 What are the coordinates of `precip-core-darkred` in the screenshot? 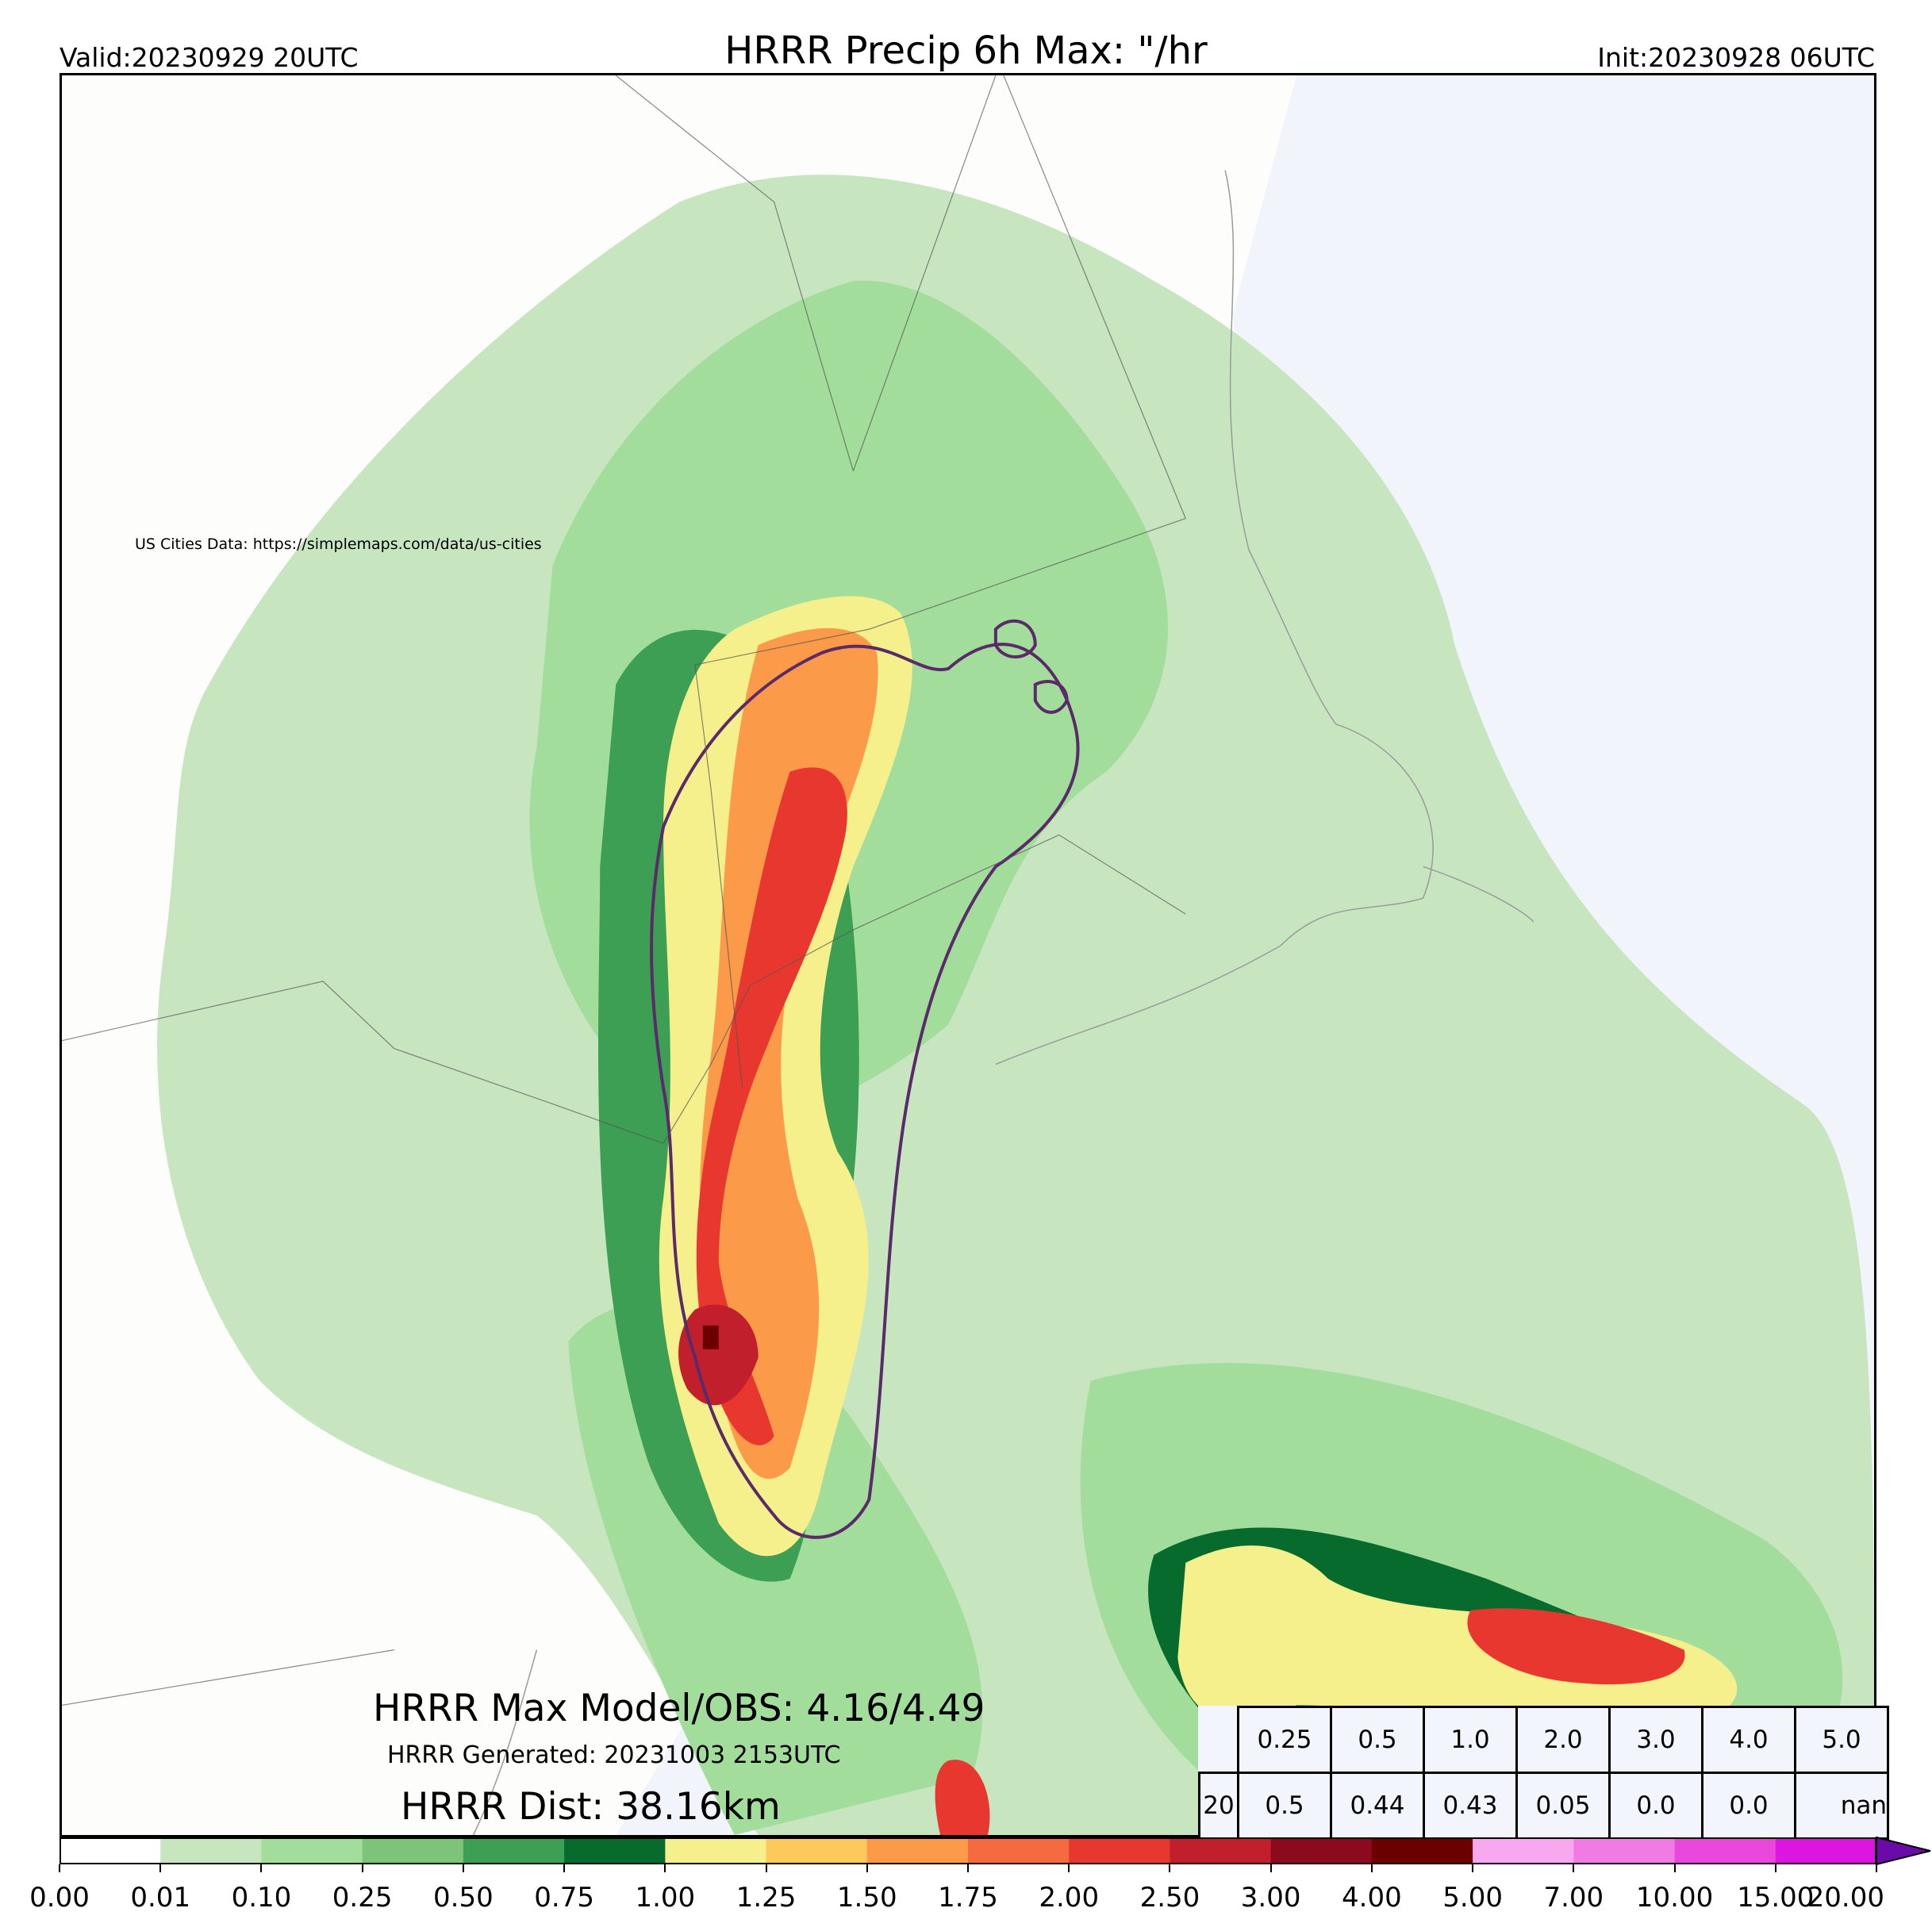 It's located at (718, 1355).